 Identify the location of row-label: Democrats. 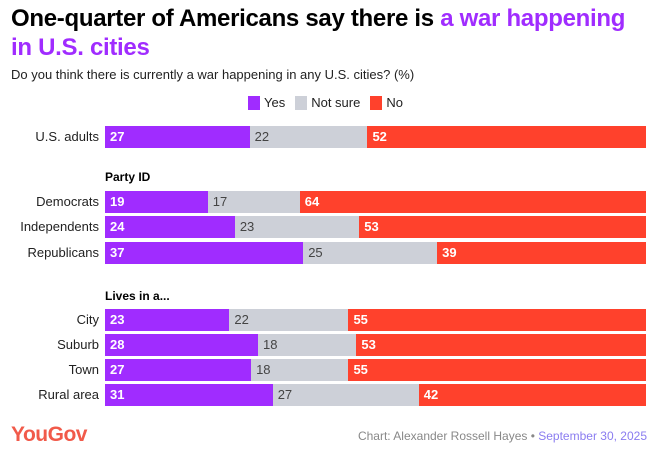
(67, 201).